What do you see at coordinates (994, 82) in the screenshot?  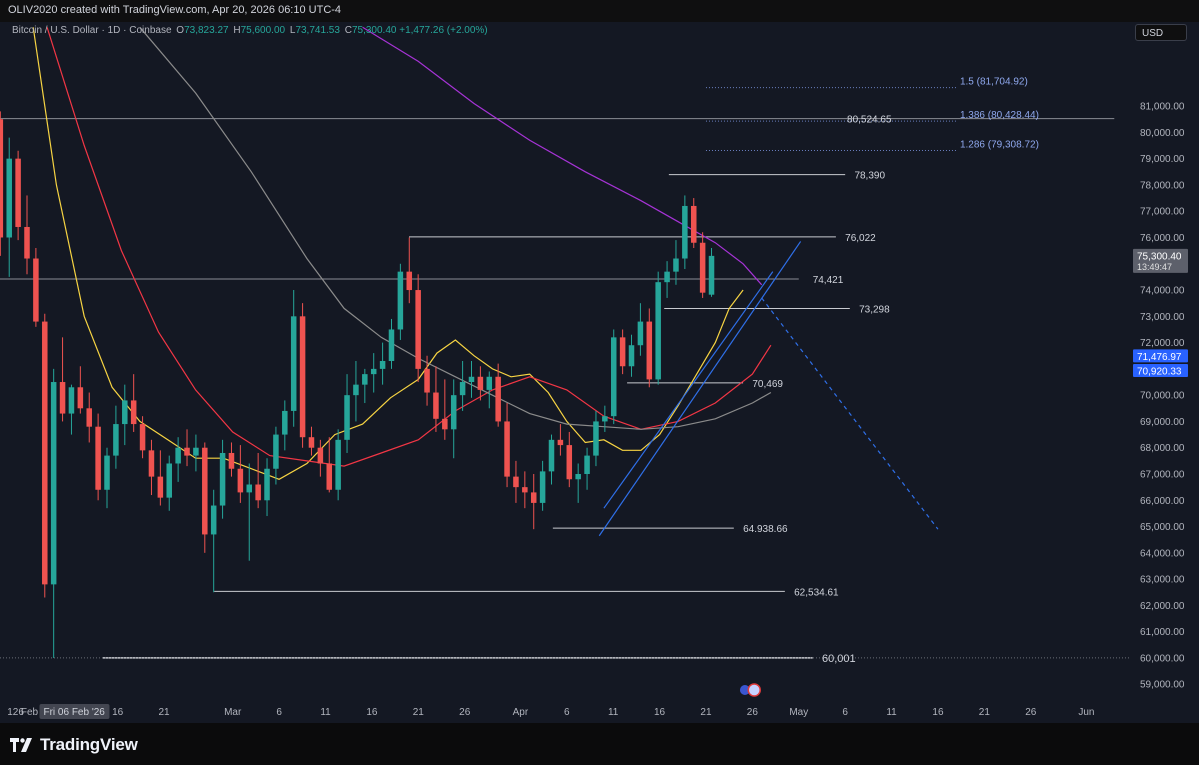 I see `fib-level-label: 1.5 (81,704.92)` at bounding box center [994, 82].